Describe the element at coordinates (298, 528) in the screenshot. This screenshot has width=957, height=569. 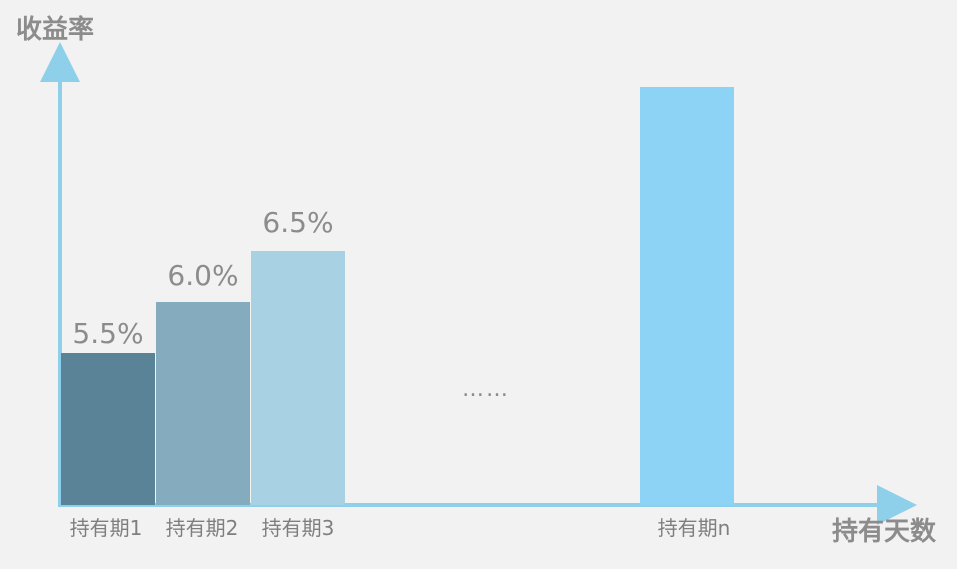
I see `tick-label-3: 持有期3` at that location.